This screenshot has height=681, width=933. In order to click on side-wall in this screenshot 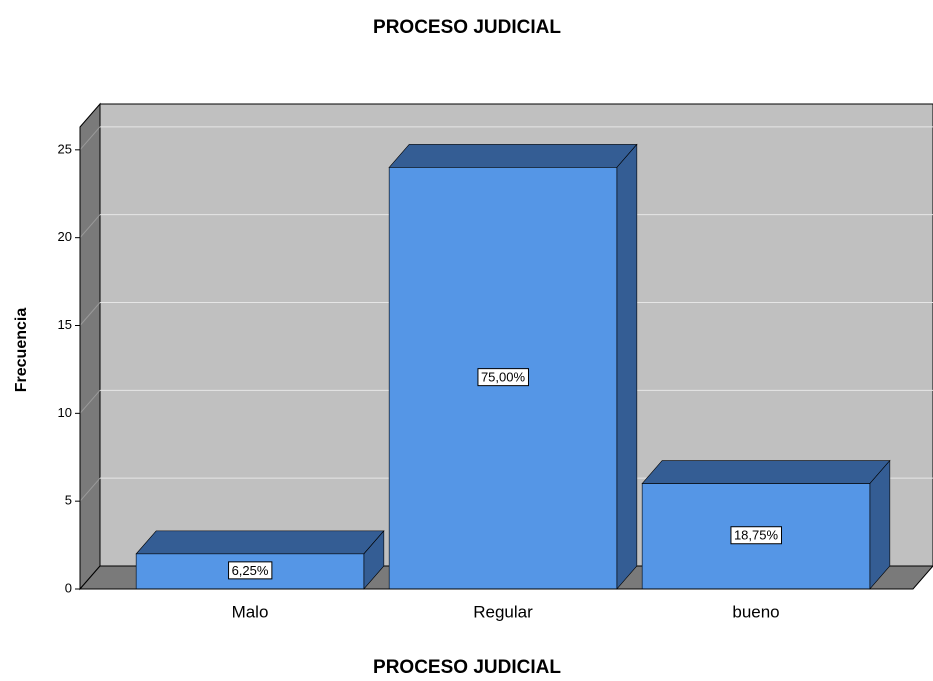, I will do `click(90, 346)`.